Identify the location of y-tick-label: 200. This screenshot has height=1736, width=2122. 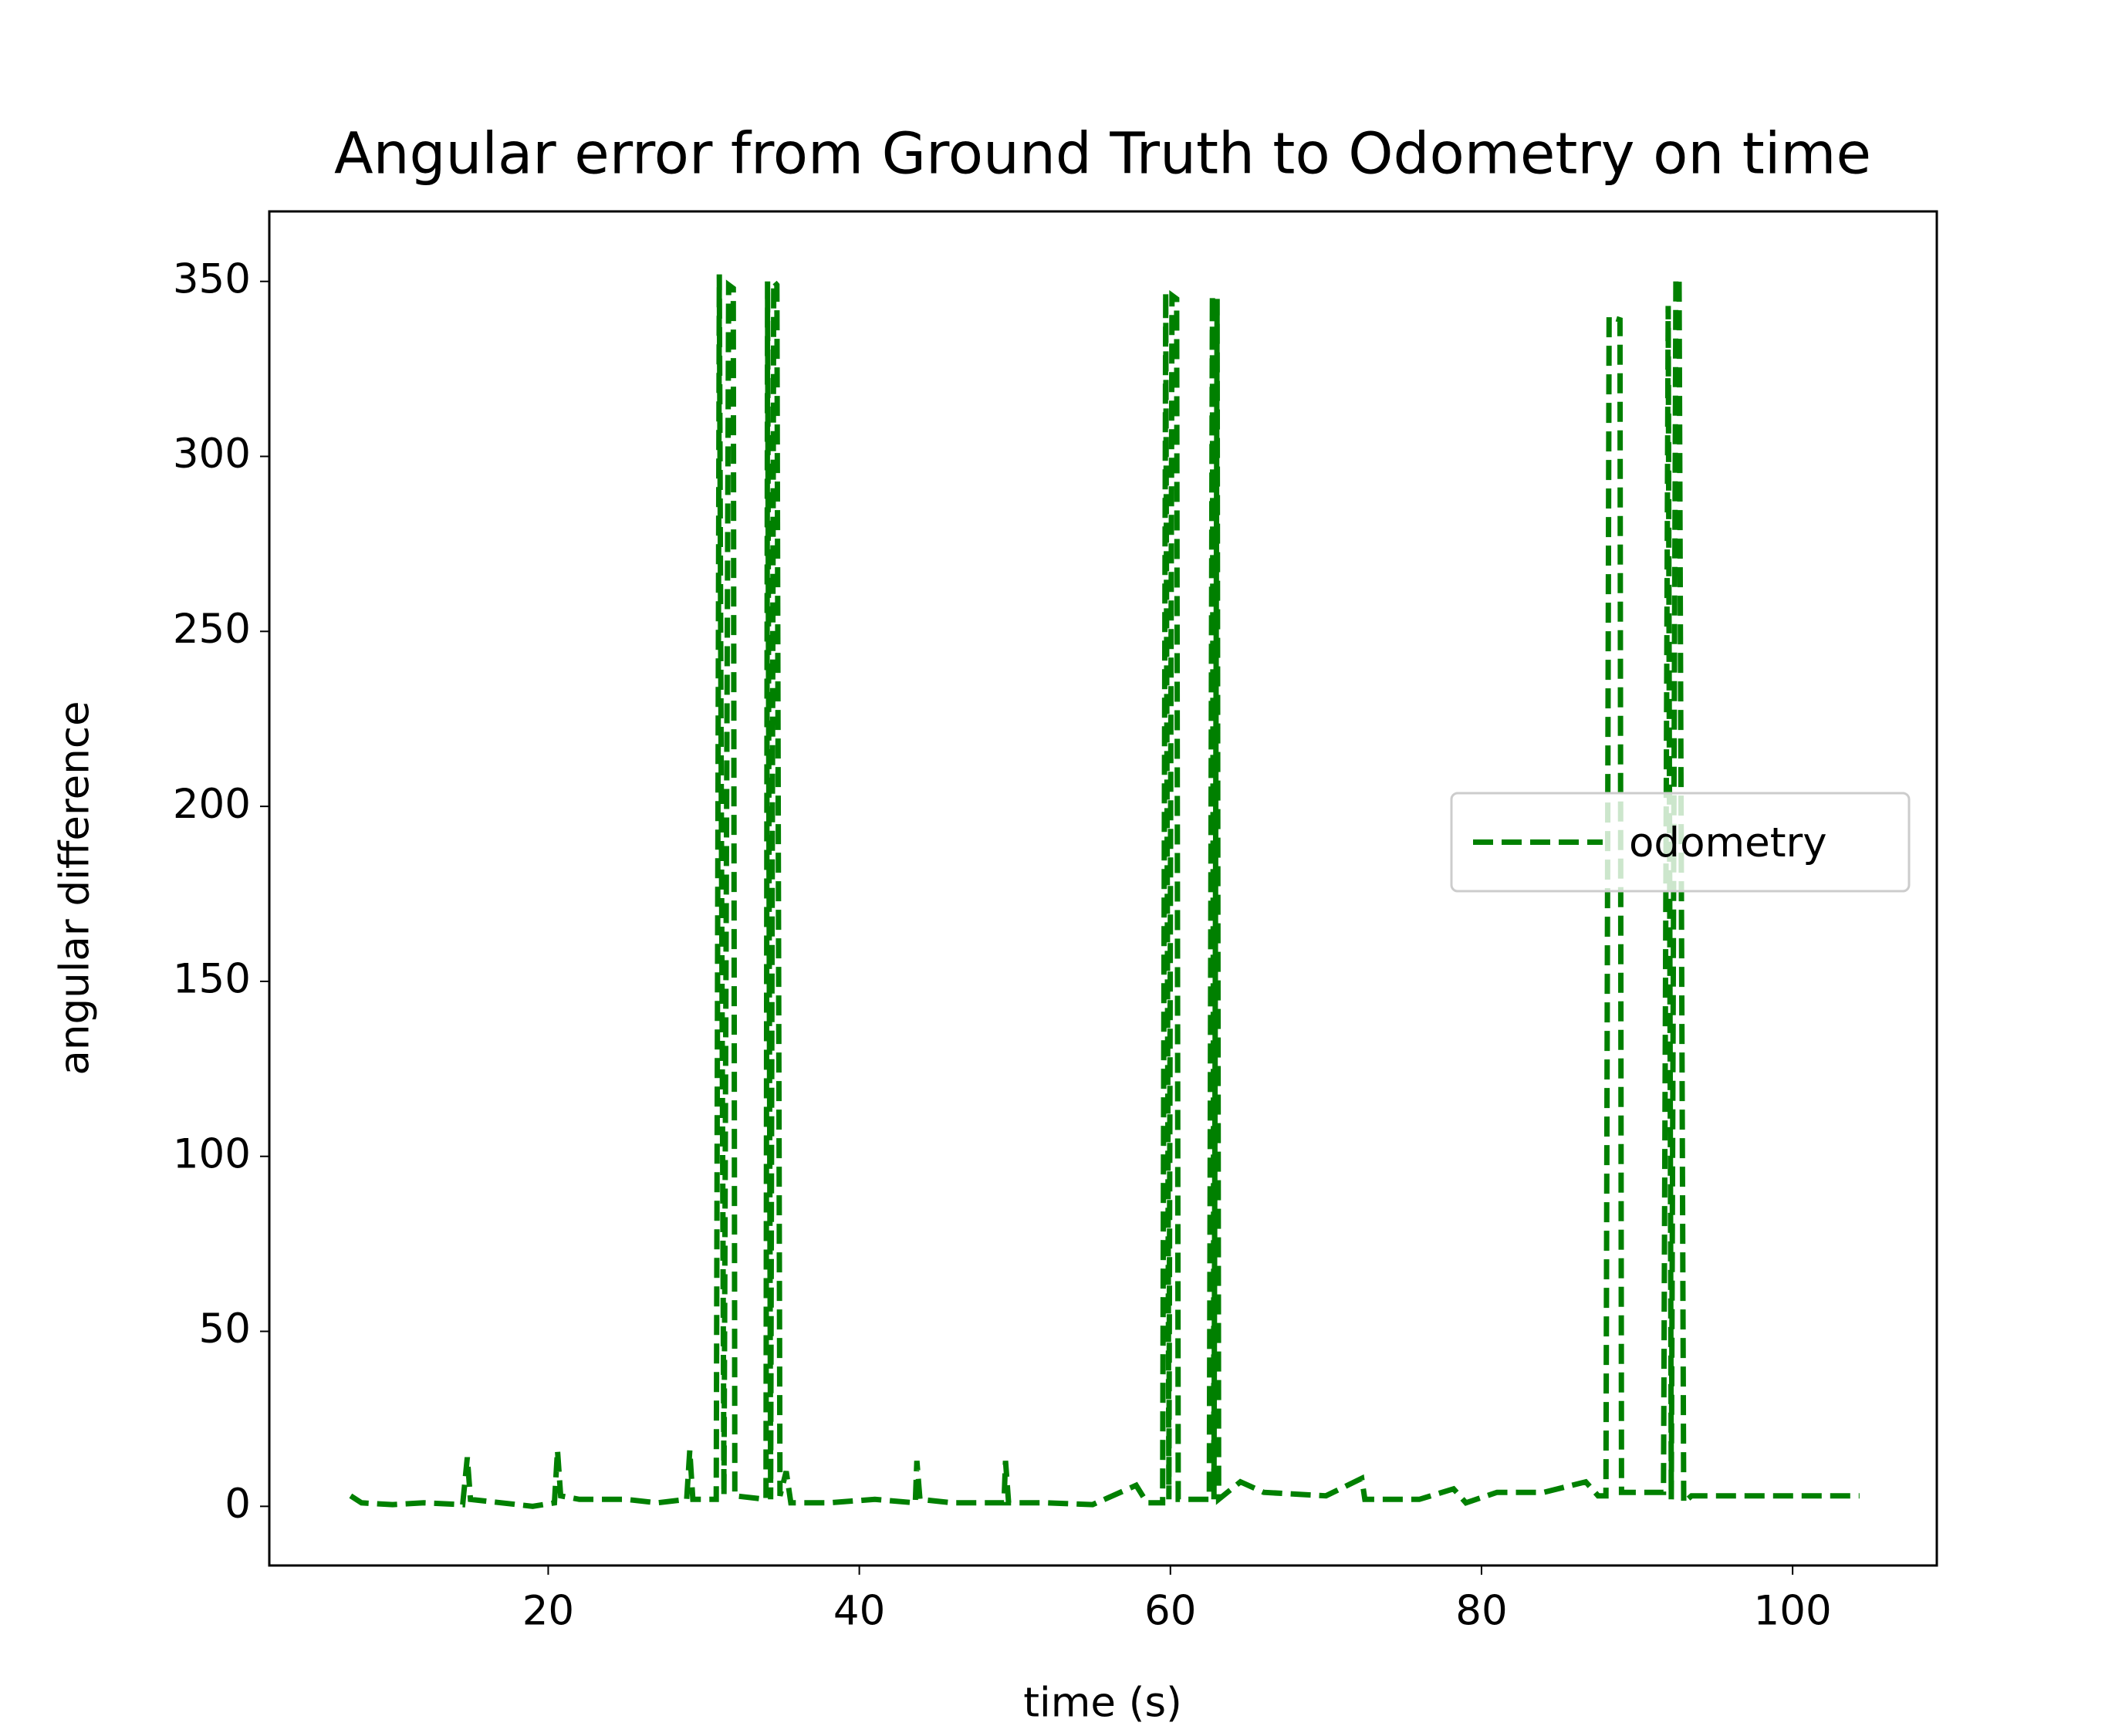
(212, 804).